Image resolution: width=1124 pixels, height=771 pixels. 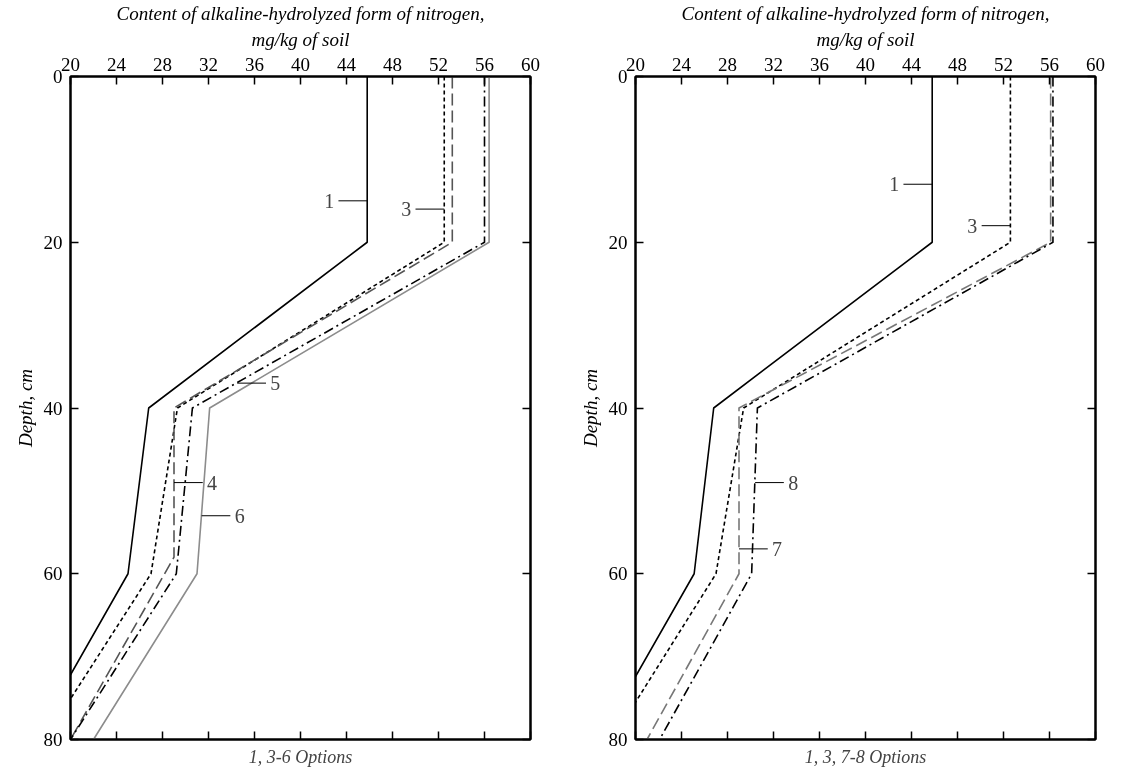 I want to click on annotation: 4, so click(x=212, y=482).